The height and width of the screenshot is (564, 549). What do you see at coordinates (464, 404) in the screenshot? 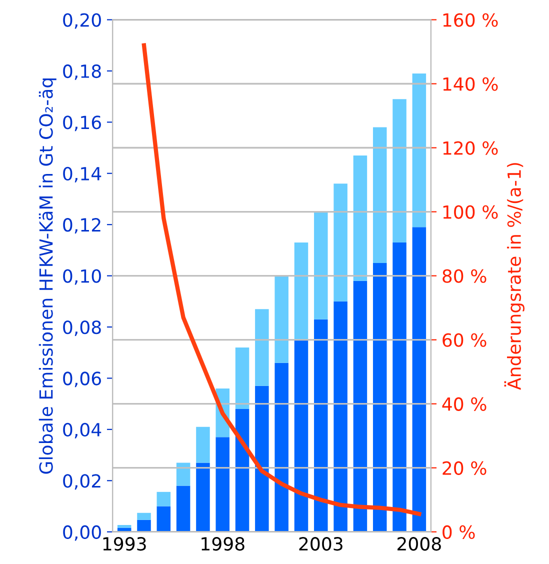
I see `y2-tick-label: 40 %` at bounding box center [464, 404].